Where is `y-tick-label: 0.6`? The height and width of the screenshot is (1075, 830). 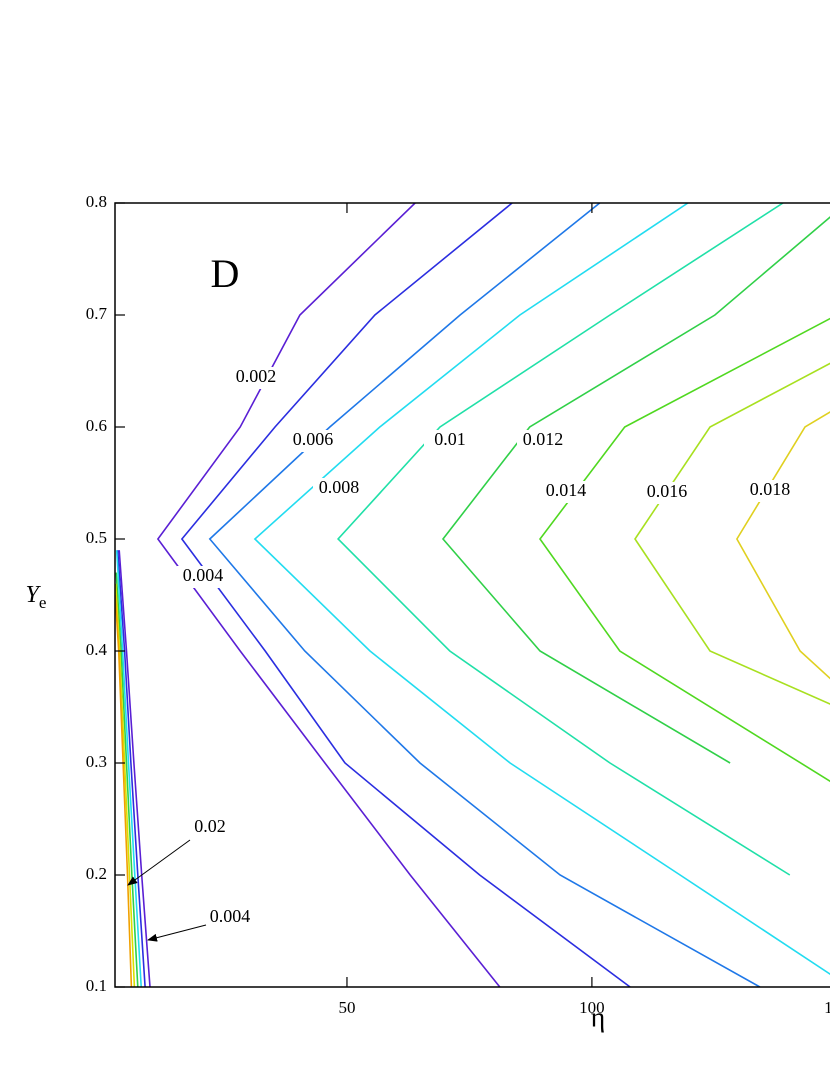
y-tick-label: 0.6 is located at coordinates (96, 425).